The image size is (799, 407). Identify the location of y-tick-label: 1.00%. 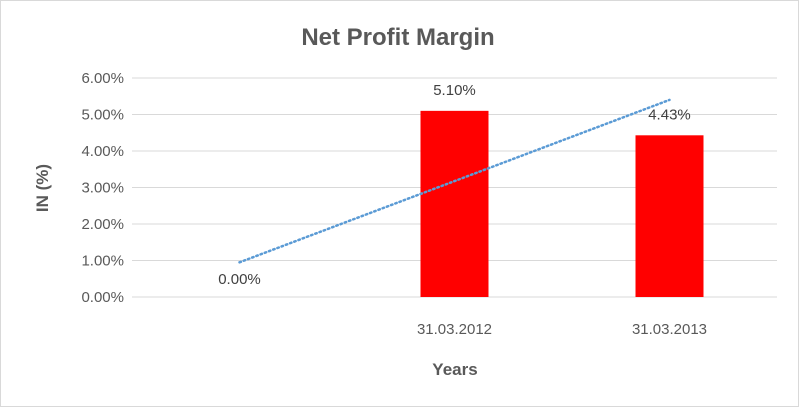
(102, 261).